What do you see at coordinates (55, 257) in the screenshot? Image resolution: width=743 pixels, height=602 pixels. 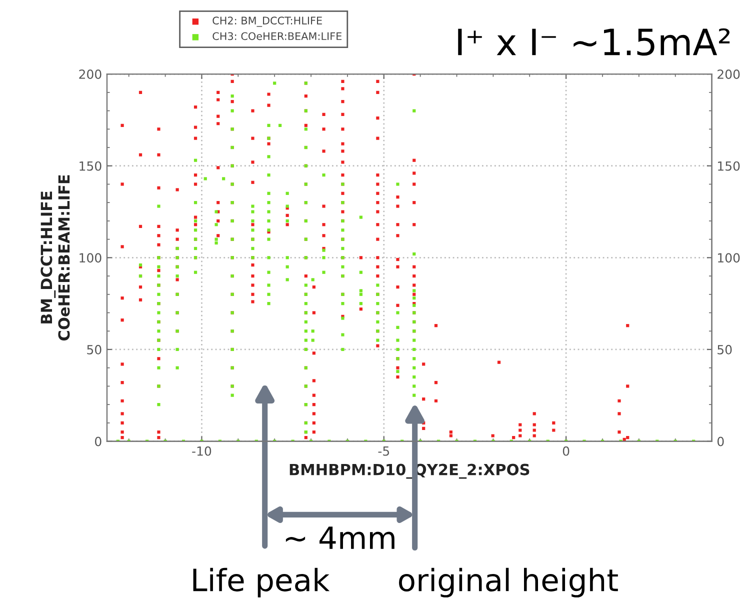 I see `y-axis-title: BM_DCCT:HLIFE COeHER:BEAM:LIFE` at bounding box center [55, 257].